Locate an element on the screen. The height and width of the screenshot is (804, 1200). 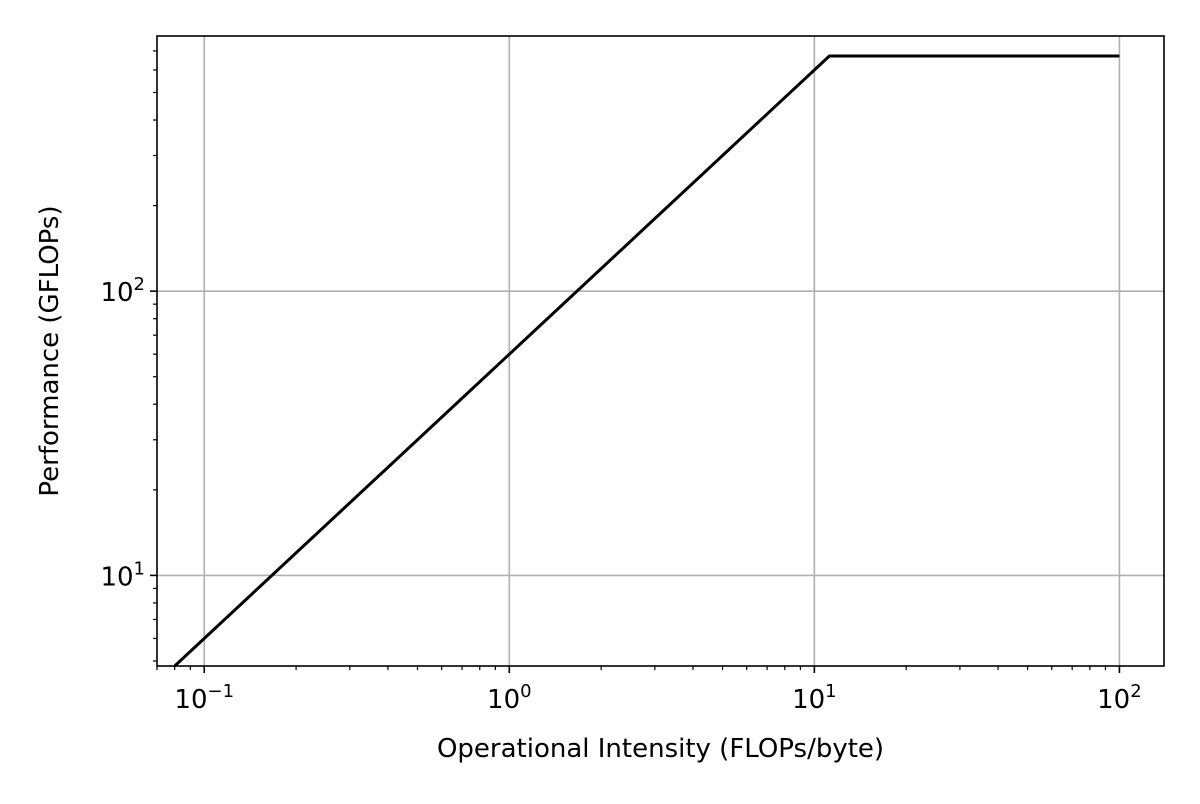
x-tick-label: 10⁰ is located at coordinates (509, 698).